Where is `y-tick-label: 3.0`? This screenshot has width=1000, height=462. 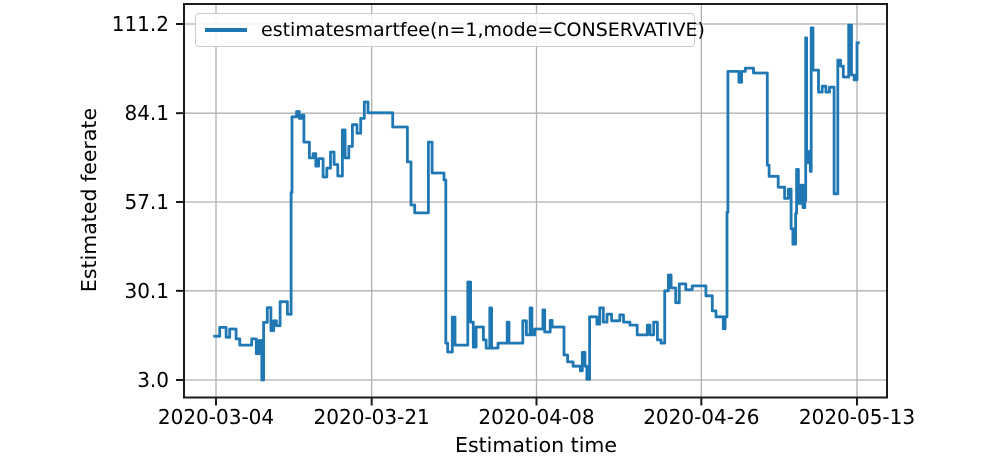 y-tick-label: 3.0 is located at coordinates (153, 380).